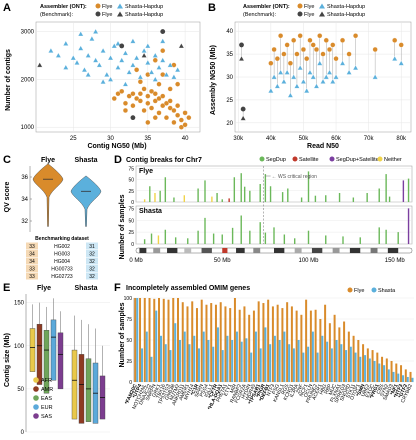 Image resolution: width=416 pixels, height=440 pixels. Describe the element at coordinates (133, 118) in the screenshot. I see `benchmark-flye-point` at that location.